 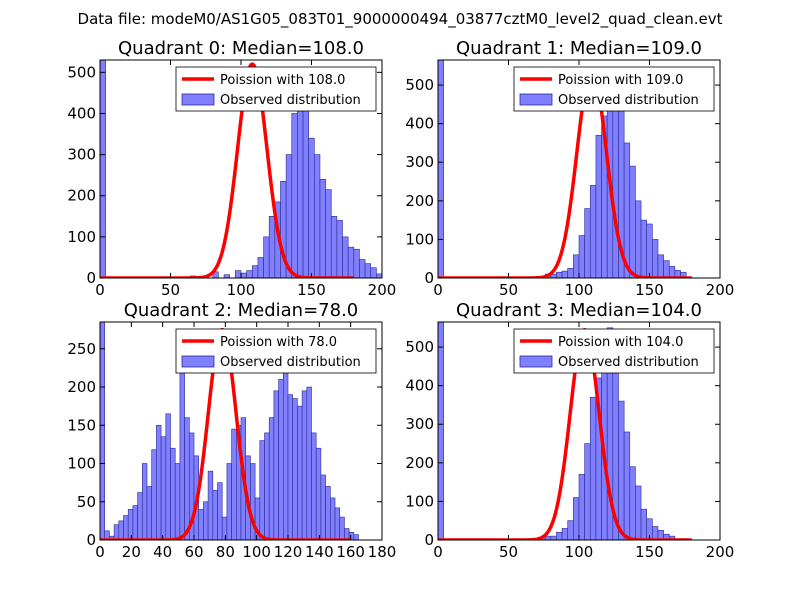 I want to click on legend: Poission with 109.0 Observed distribution, so click(x=614, y=89).